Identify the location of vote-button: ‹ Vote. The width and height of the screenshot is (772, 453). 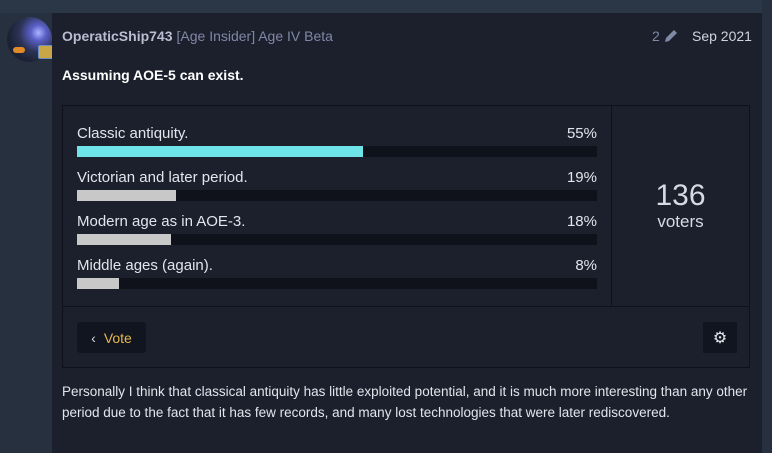
(111, 337).